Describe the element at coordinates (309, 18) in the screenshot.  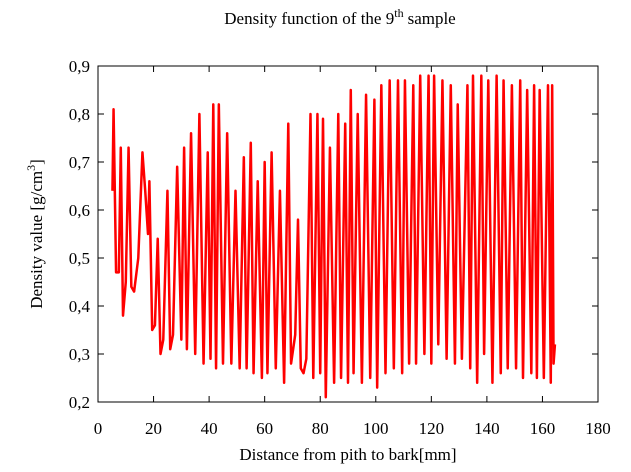
I see `title-text: Density function of the 9` at that location.